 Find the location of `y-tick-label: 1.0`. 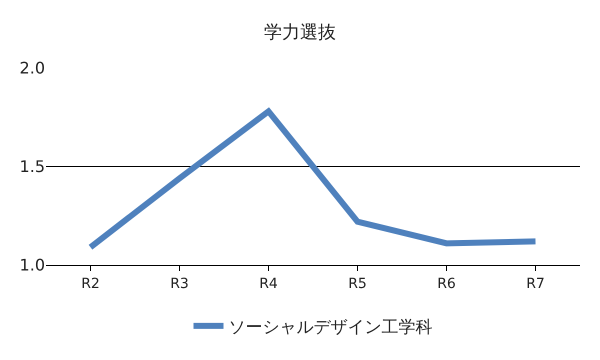

y-tick-label: 1.0 is located at coordinates (32, 265).